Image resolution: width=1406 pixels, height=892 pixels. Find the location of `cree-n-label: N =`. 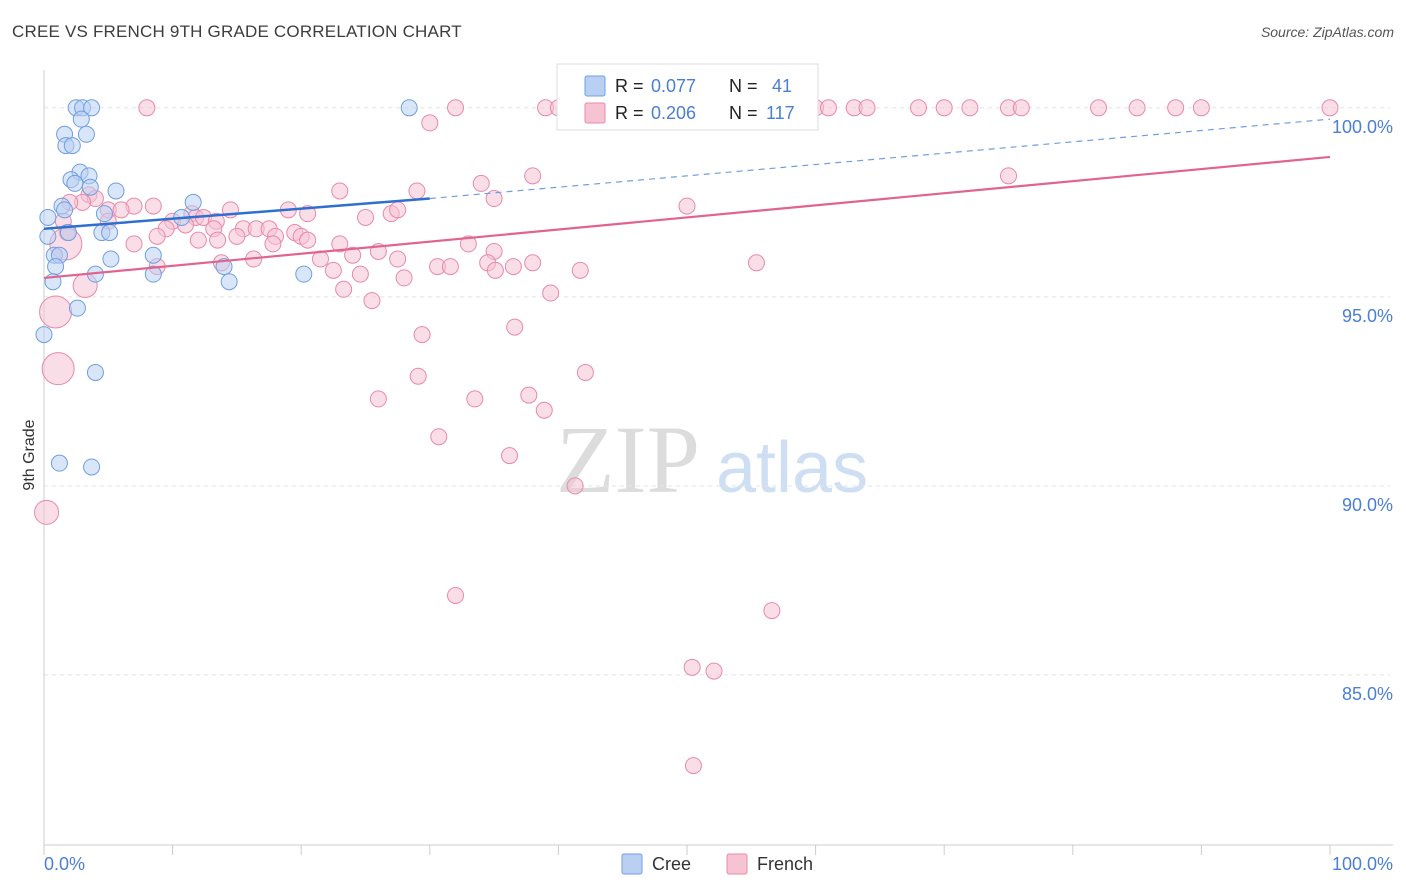

cree-n-label: N = is located at coordinates (743, 86).